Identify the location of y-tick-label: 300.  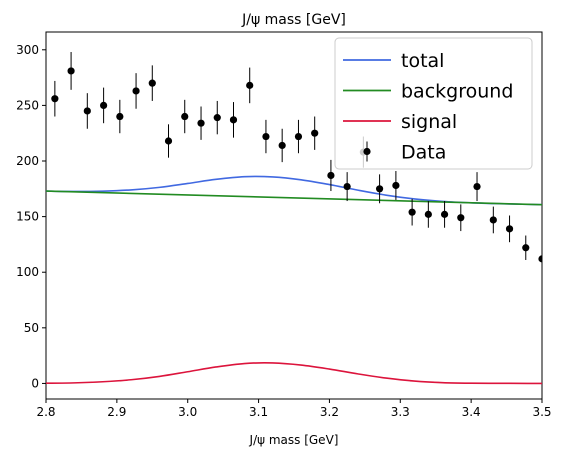
(27, 50).